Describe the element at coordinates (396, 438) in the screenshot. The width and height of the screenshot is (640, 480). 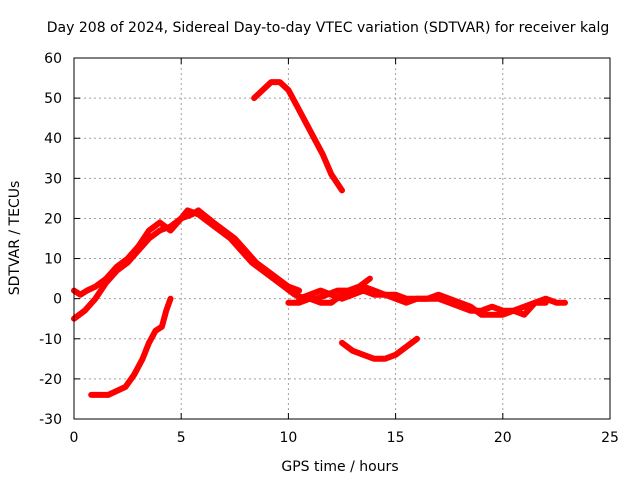
I see `x-tick-label: 15` at that location.